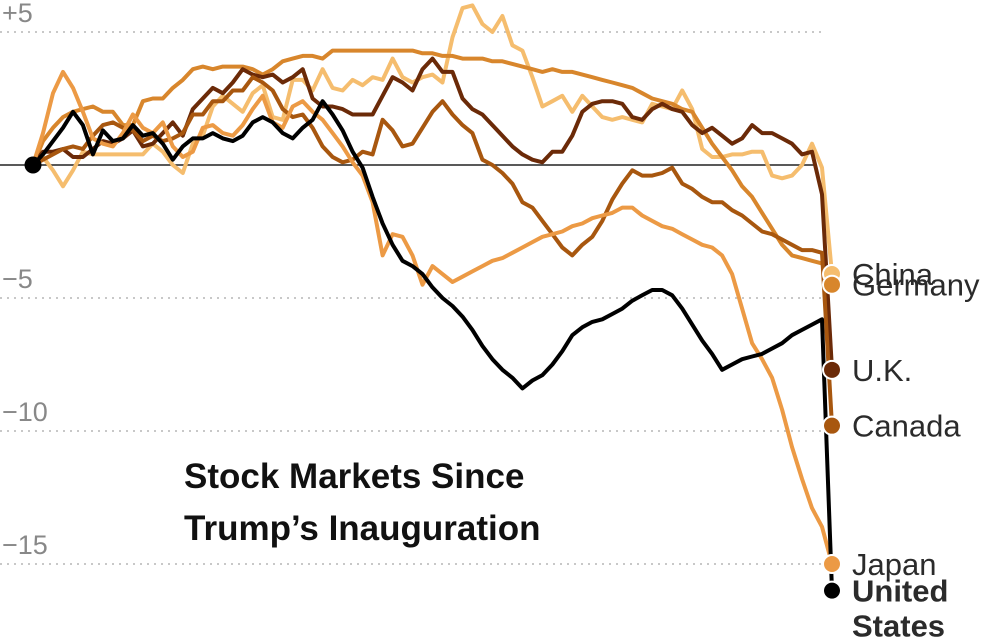 This screenshot has width=1000, height=640. I want to click on start-point-dot, so click(33, 165).